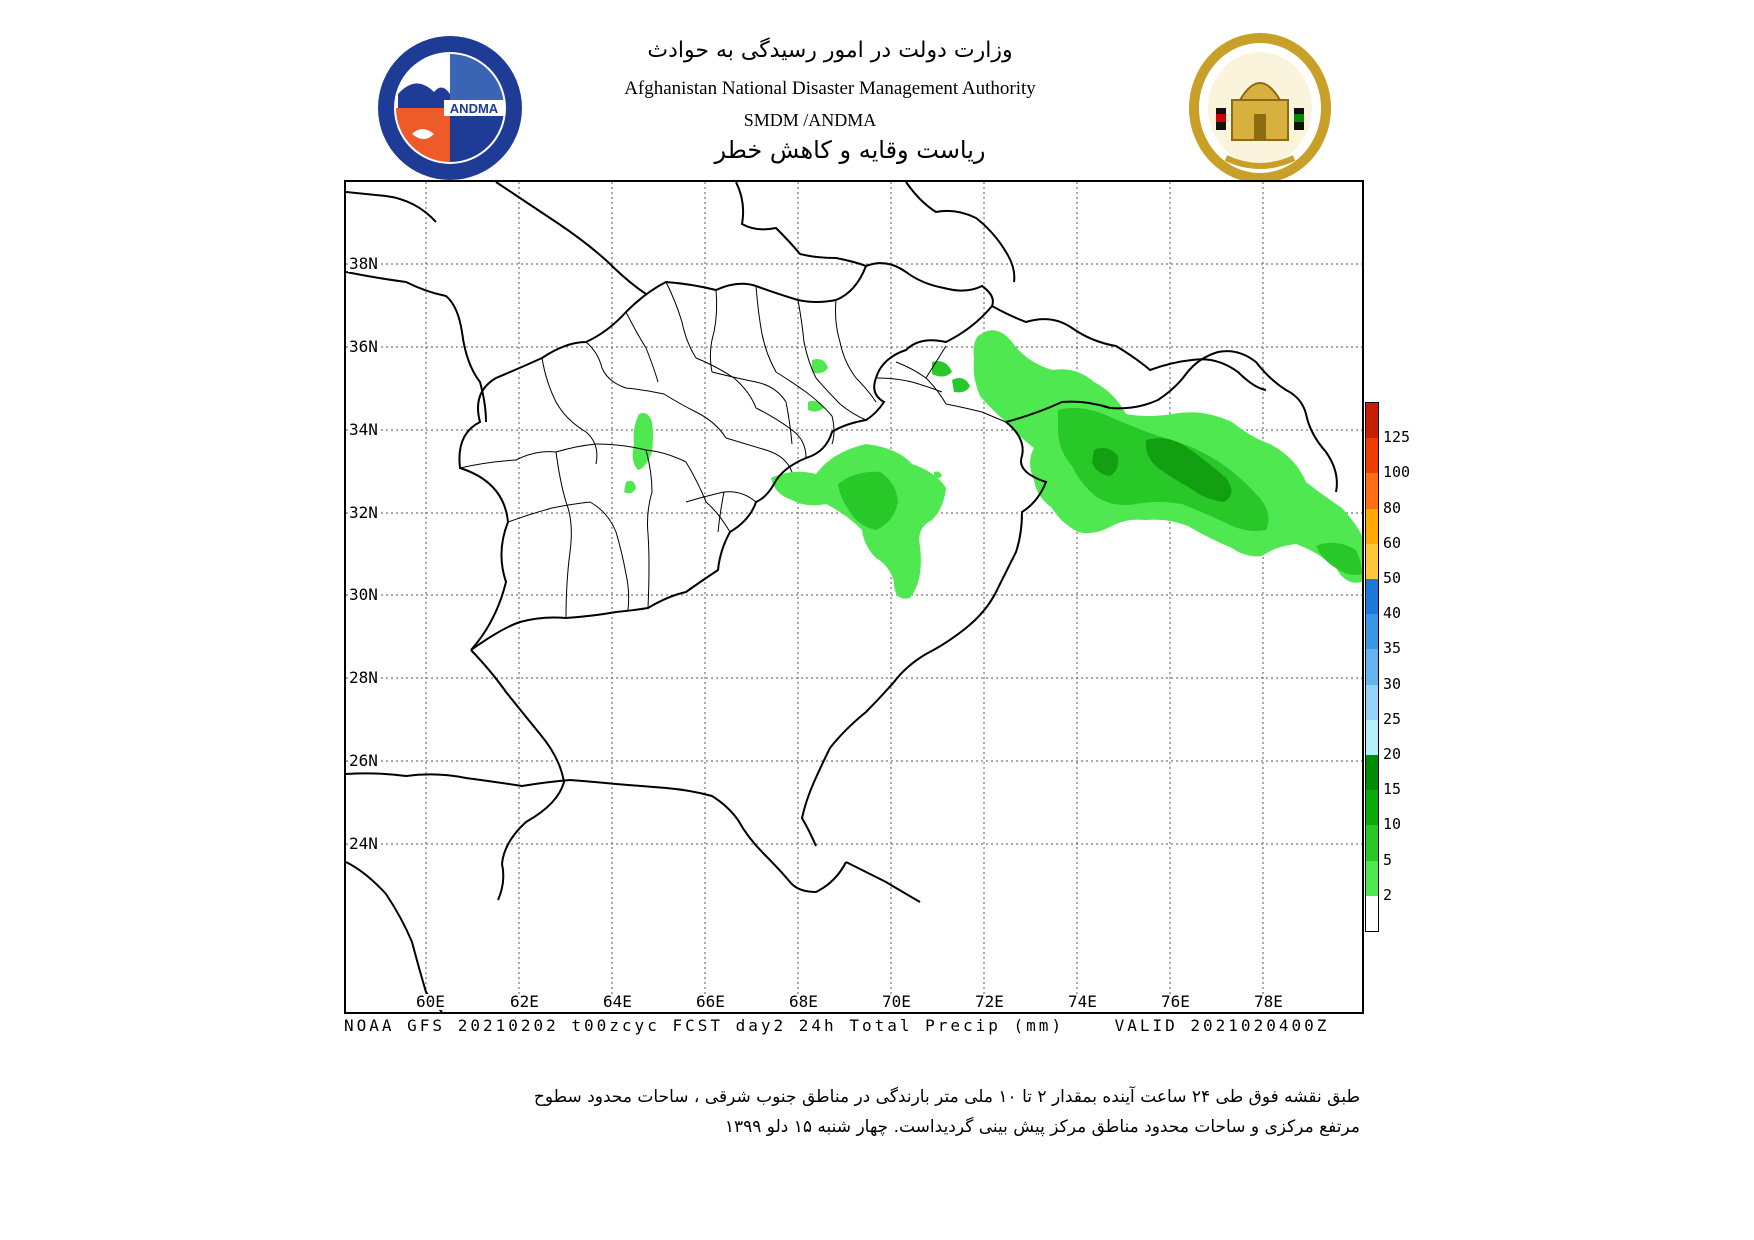 This screenshot has width=1754, height=1240. What do you see at coordinates (1390, 667) in the screenshot?
I see `precip-legend: 125 100 80 60 50 40 35 30 25 20 15 10 5 2` at bounding box center [1390, 667].